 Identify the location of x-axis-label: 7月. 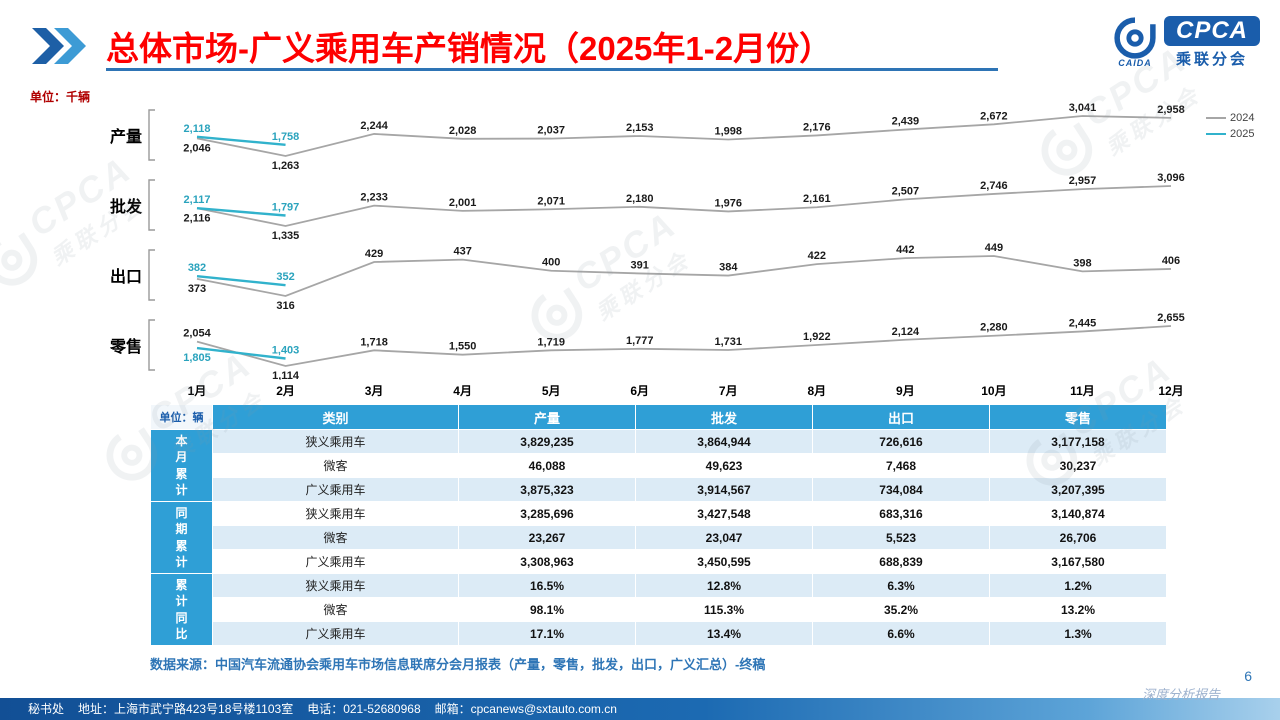
(728, 391).